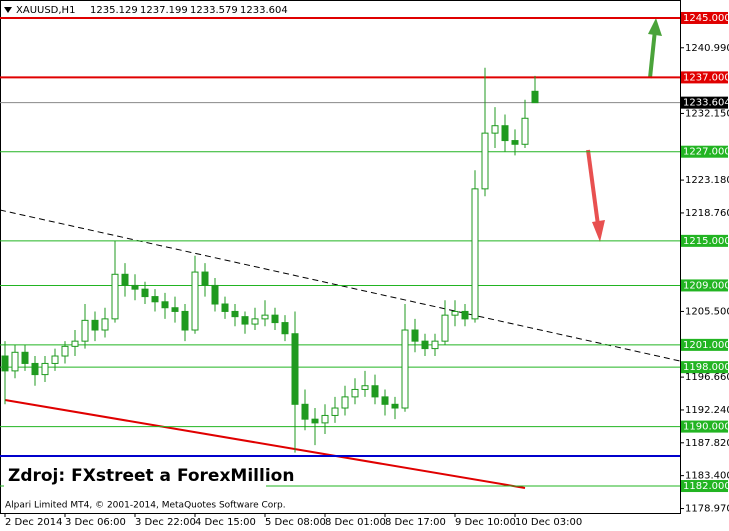  What do you see at coordinates (707, 509) in the screenshot?
I see `y-tick-label: 1178.970` at bounding box center [707, 509].